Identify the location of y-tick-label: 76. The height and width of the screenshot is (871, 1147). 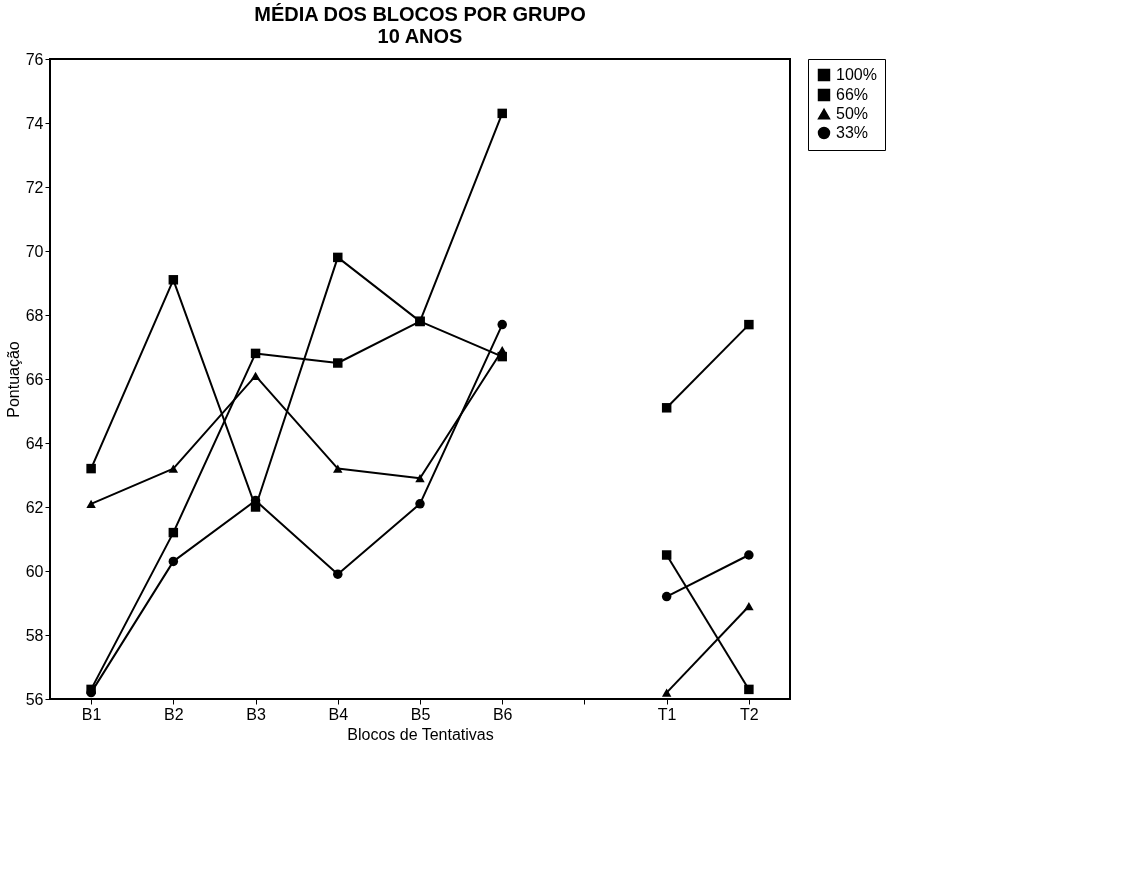
(34, 59).